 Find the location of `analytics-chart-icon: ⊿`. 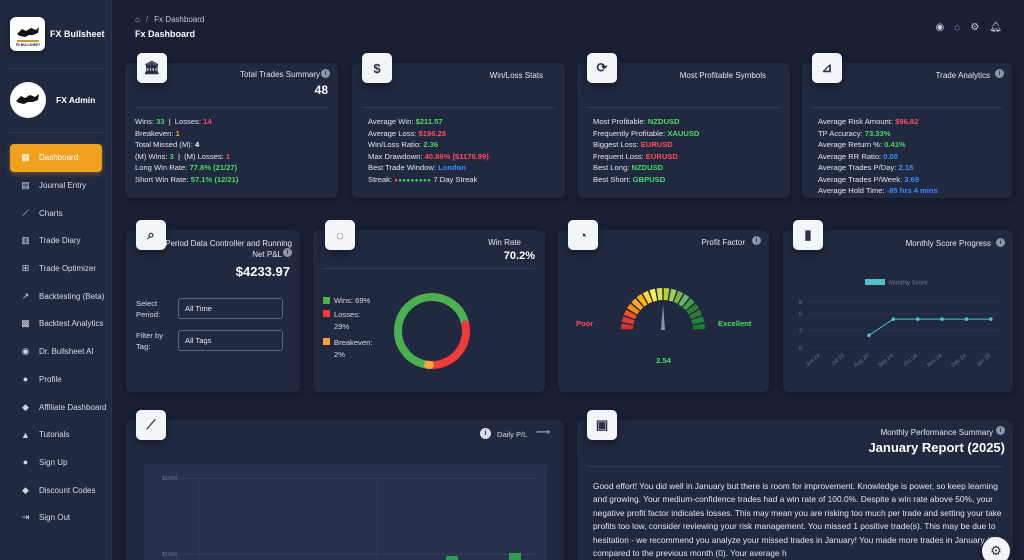

analytics-chart-icon: ⊿ is located at coordinates (827, 68).